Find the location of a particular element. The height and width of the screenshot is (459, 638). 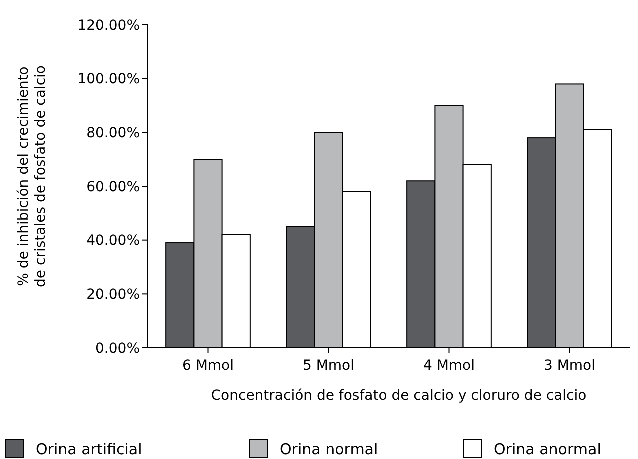

y-tick-label: 40.00% is located at coordinates (113, 241).